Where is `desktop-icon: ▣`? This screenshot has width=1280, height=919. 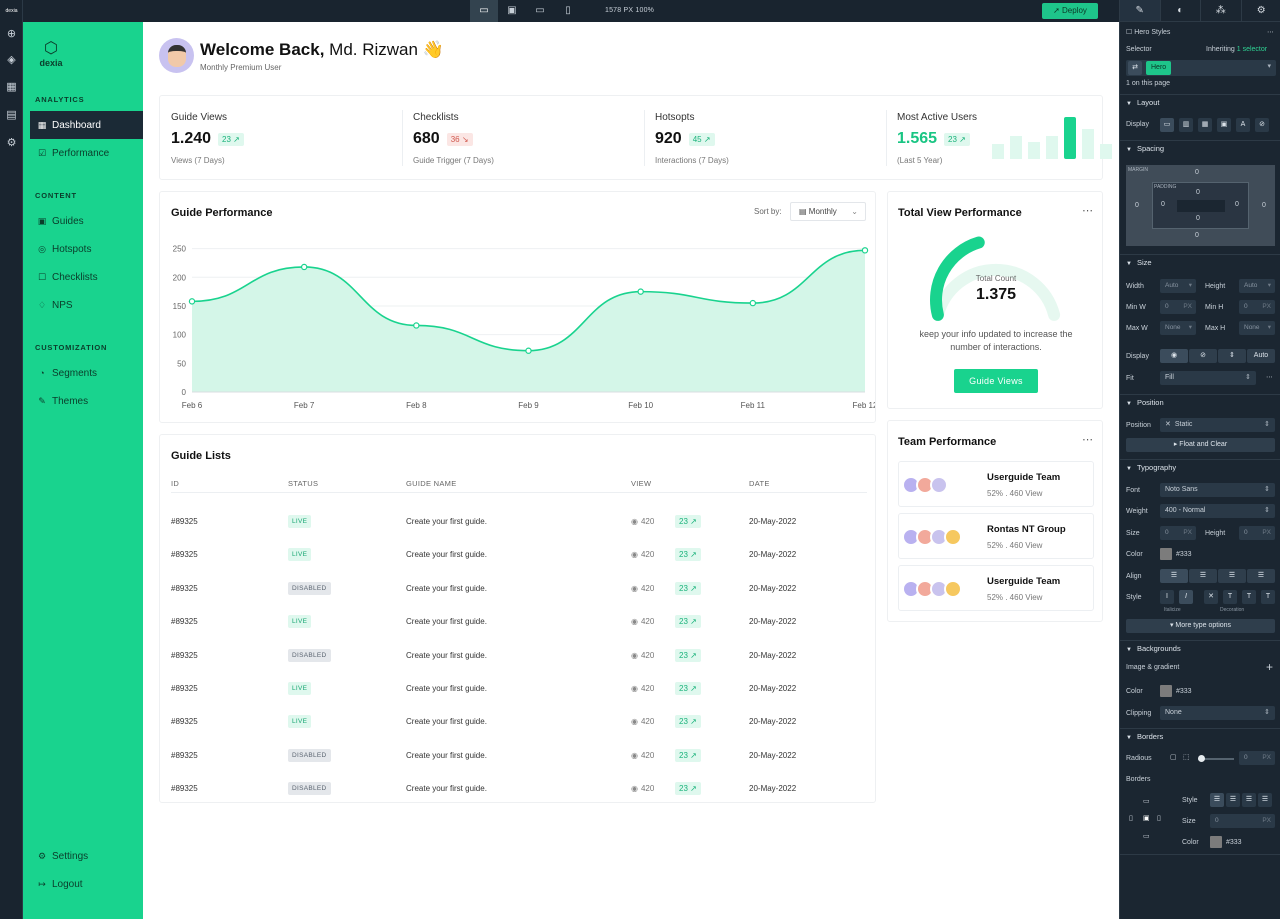 desktop-icon: ▣ is located at coordinates (512, 10).